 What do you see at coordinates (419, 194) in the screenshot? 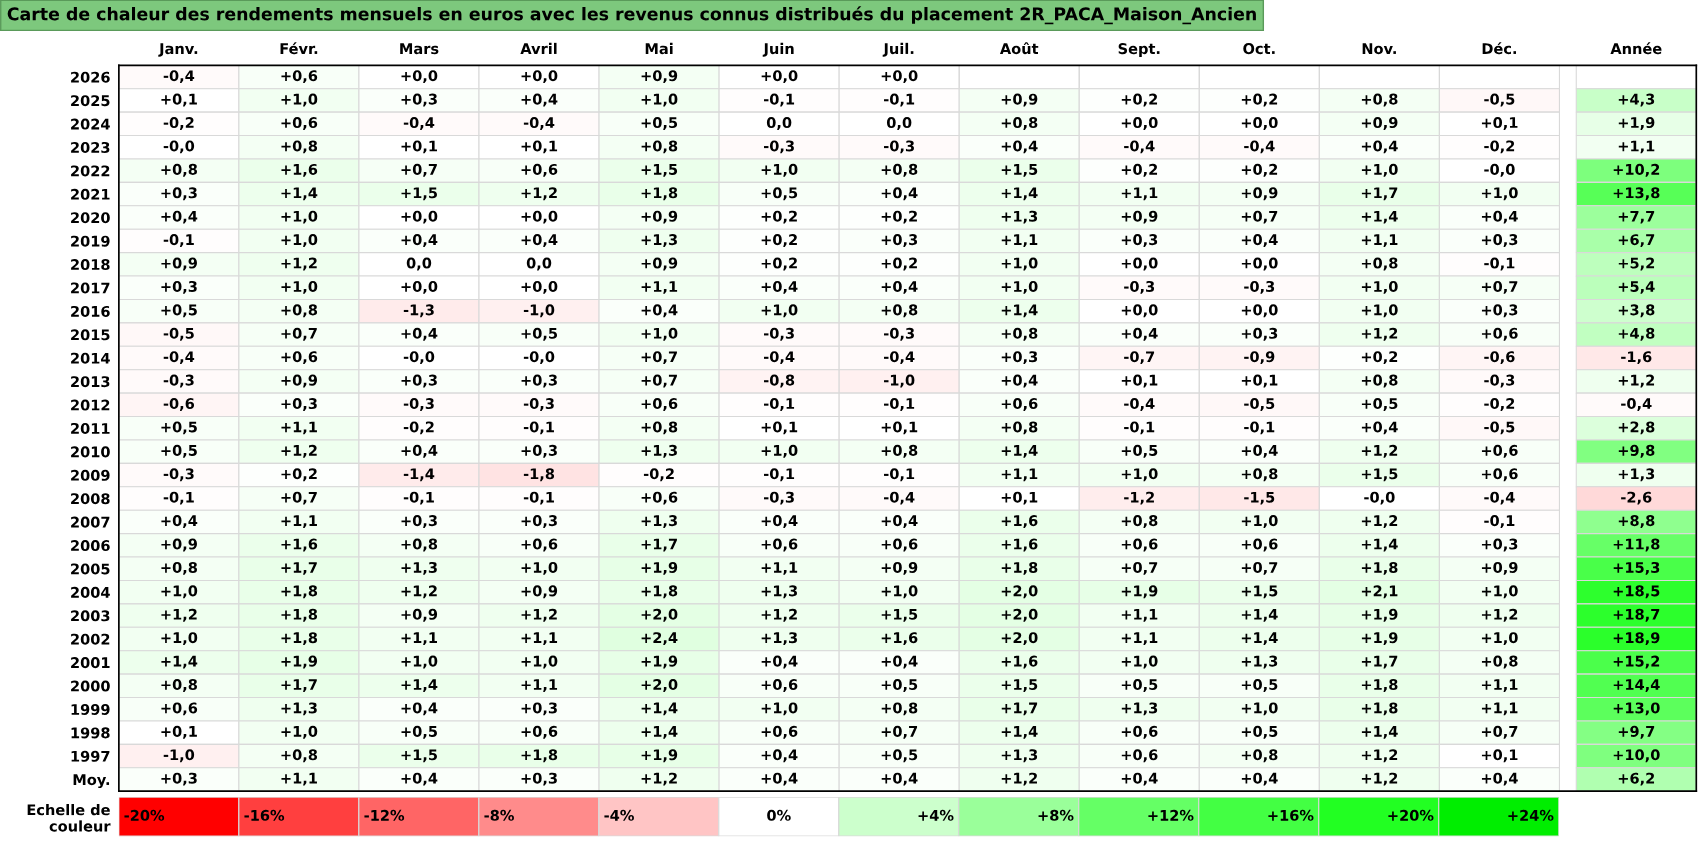
I see `data-label: +1,5` at bounding box center [419, 194].